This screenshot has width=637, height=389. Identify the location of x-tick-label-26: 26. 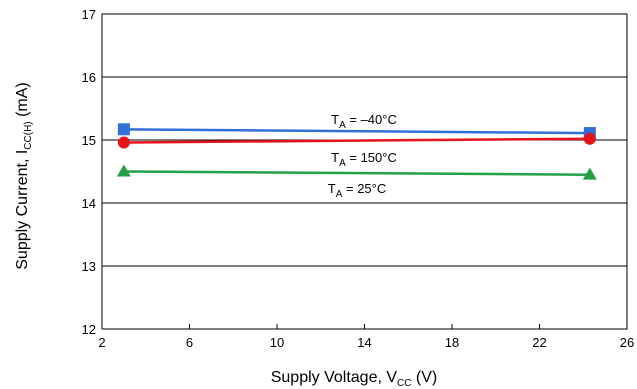
(627, 342).